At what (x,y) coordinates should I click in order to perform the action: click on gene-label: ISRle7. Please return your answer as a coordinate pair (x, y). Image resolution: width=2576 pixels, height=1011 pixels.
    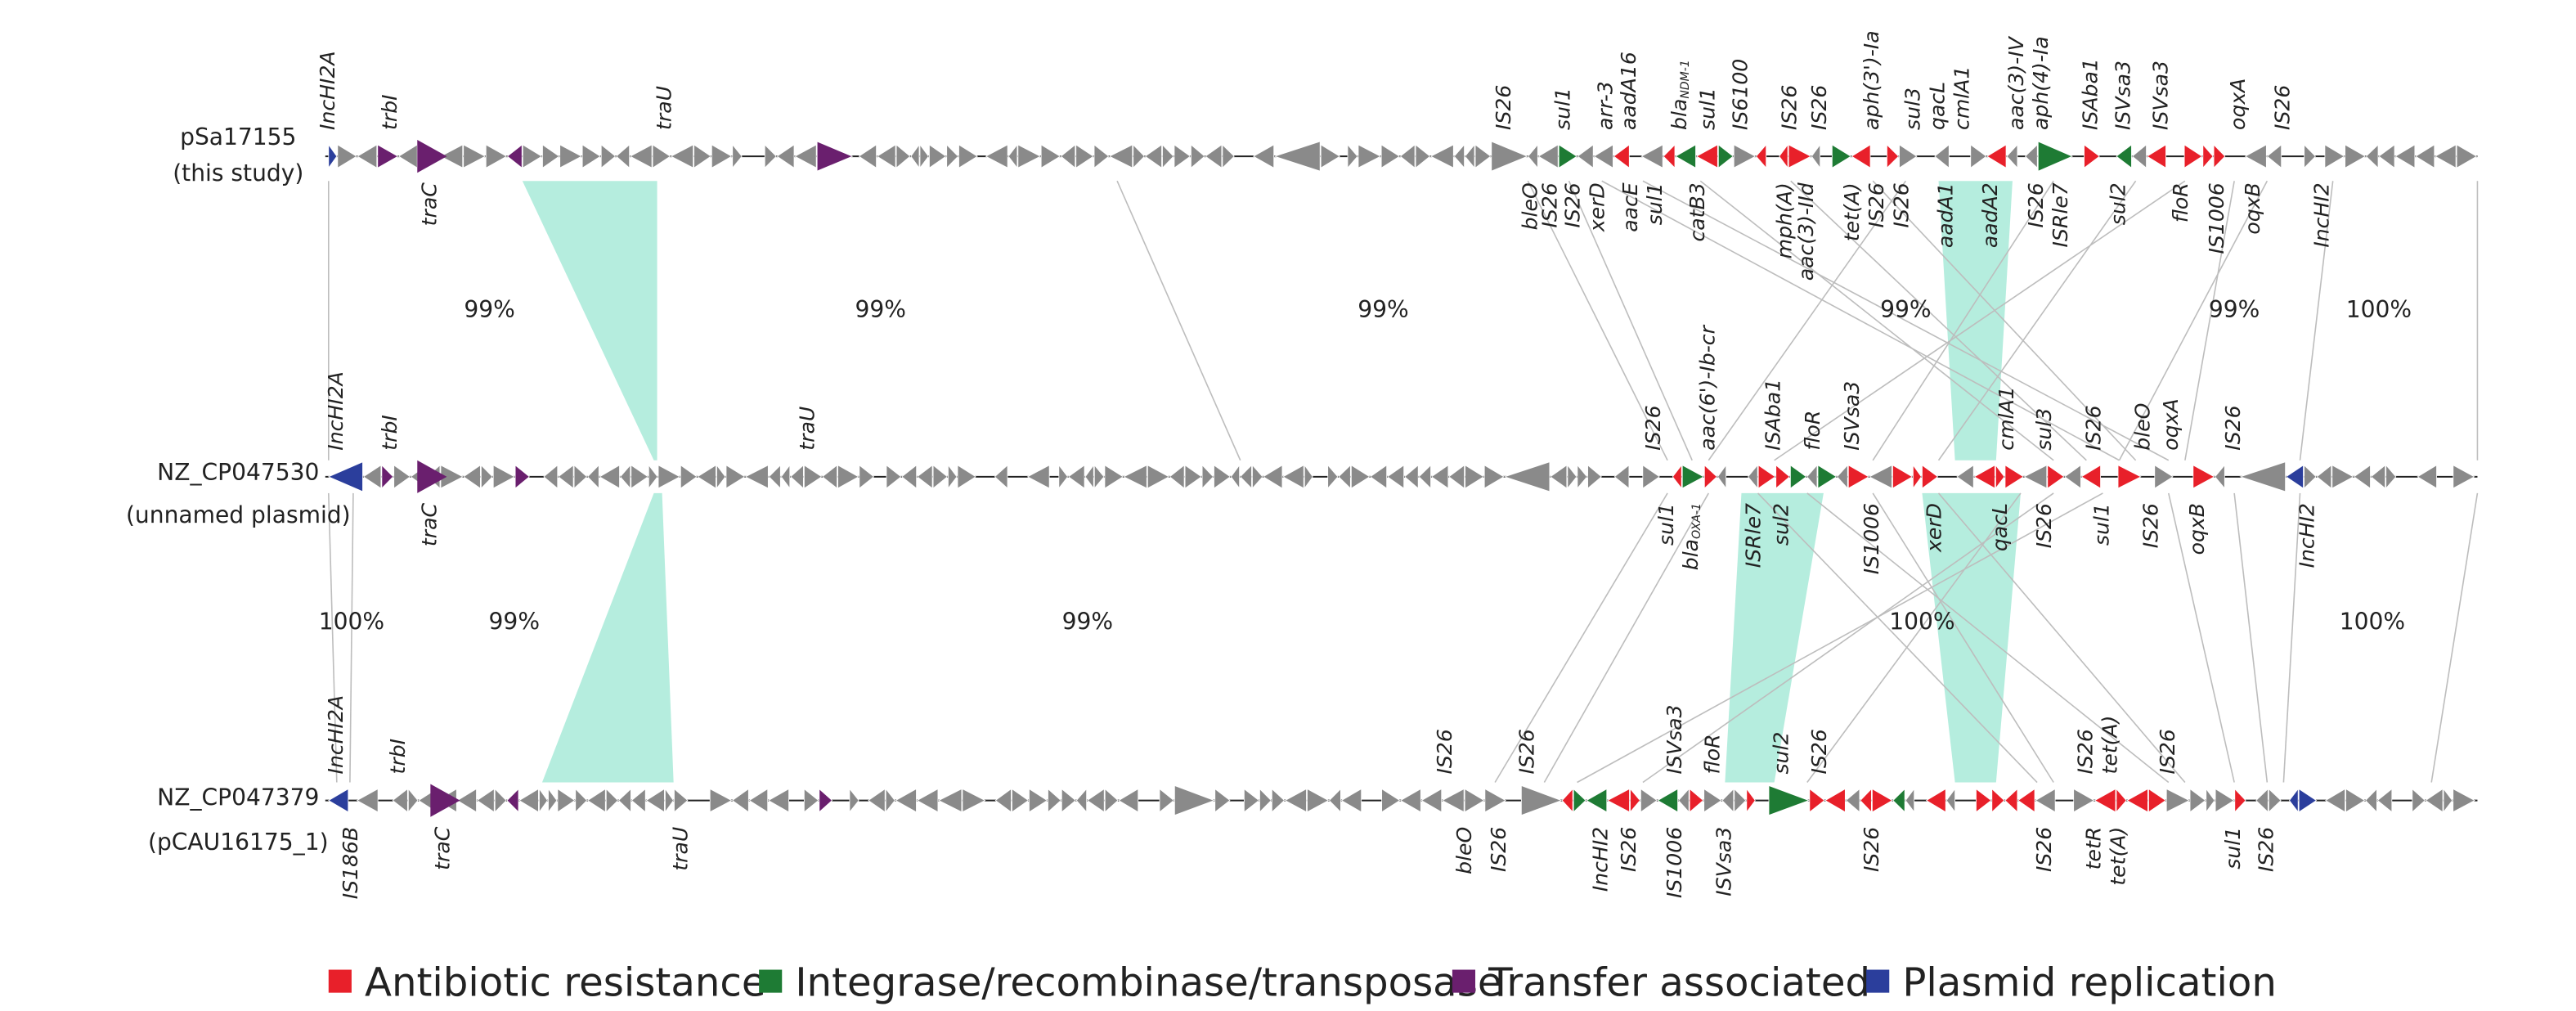
    Looking at the image, I should click on (1754, 535).